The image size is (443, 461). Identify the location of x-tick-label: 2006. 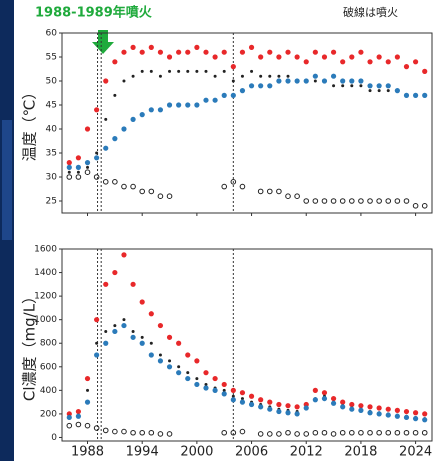
(251, 452).